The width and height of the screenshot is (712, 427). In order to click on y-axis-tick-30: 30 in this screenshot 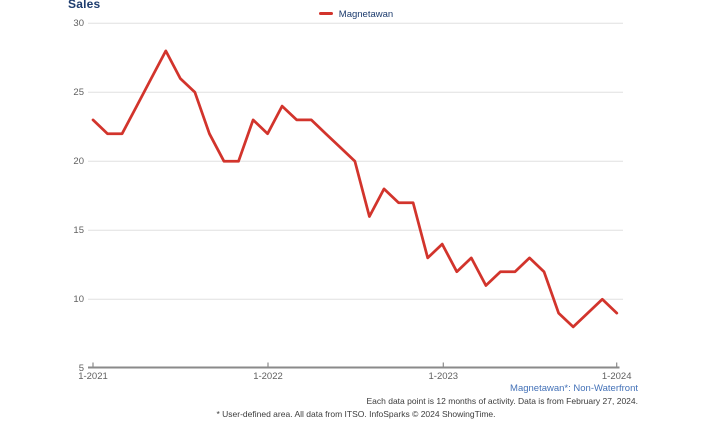, I will do `click(78, 23)`.